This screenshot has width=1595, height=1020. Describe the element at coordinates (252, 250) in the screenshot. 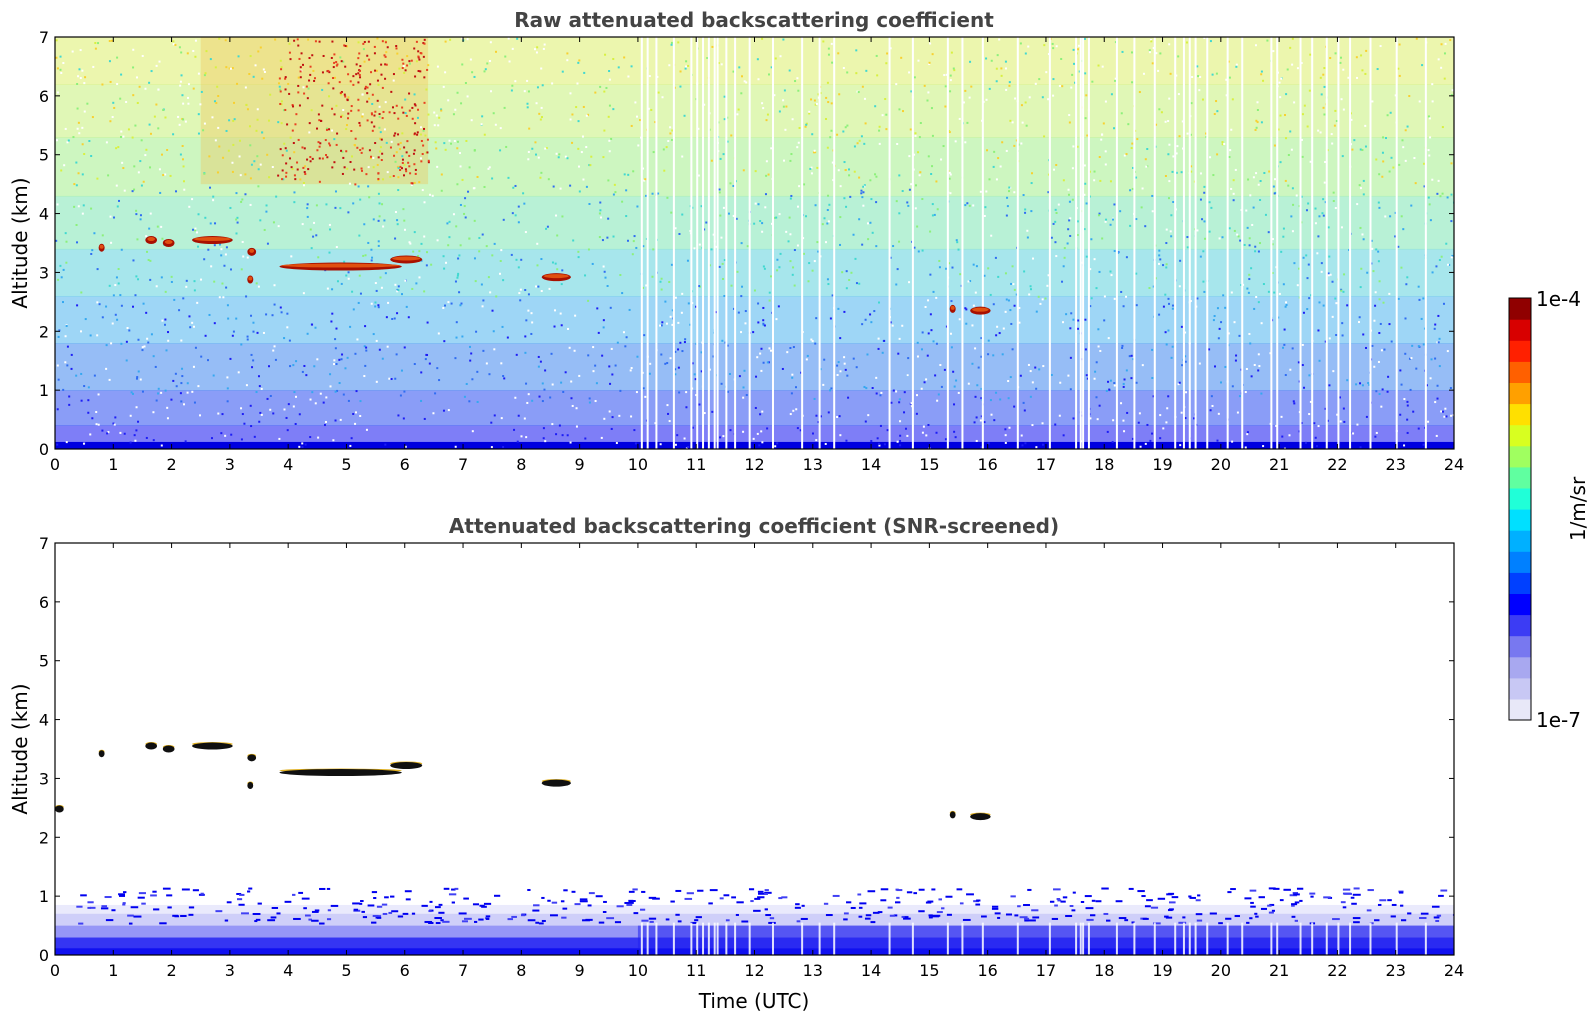

I see `cloud-layer-edge` at that location.